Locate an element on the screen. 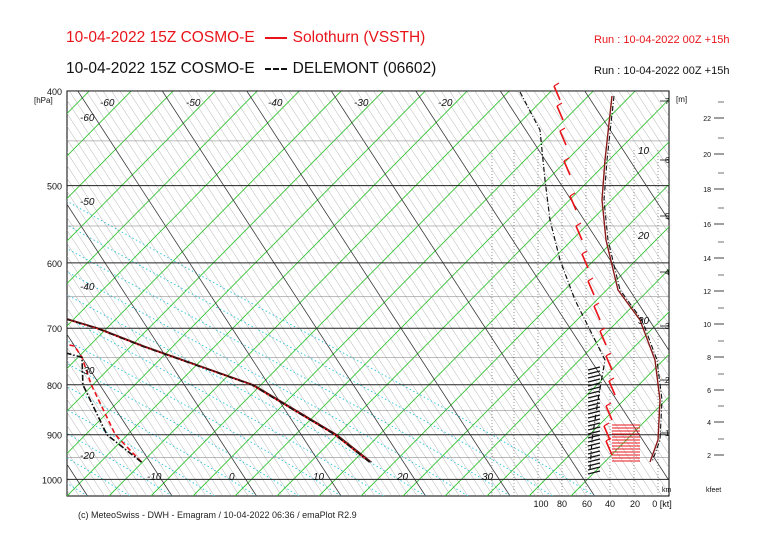 This screenshot has height=541, width=766. temp-label-inner: 10 is located at coordinates (644, 151).